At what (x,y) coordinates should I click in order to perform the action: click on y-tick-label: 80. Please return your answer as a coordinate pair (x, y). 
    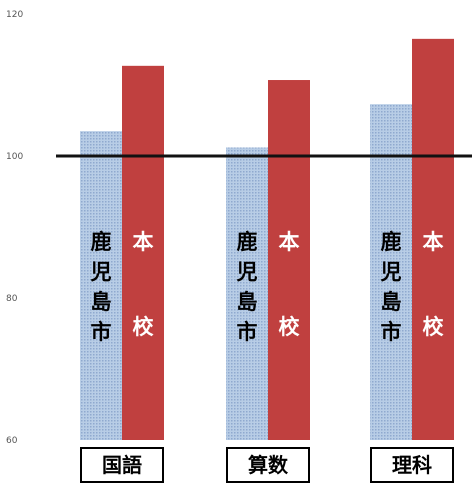
    Looking at the image, I should click on (12, 299).